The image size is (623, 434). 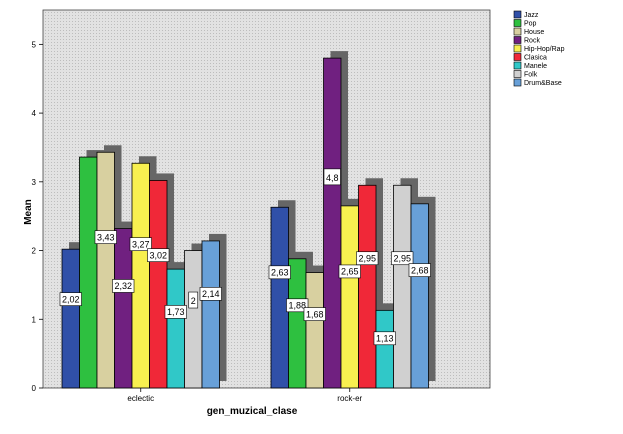 I want to click on data-label-text: 1,88, so click(x=297, y=305).